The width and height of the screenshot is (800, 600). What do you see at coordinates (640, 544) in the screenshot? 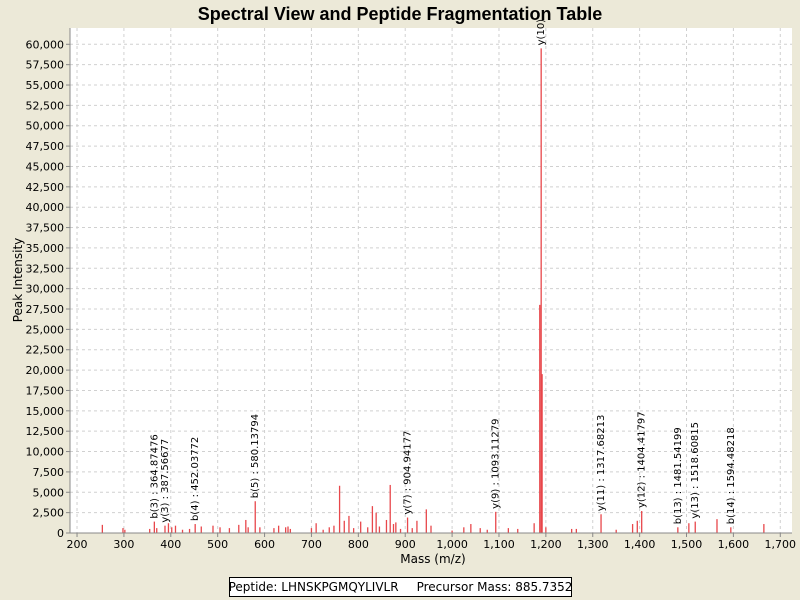
I see `x-tick-label: 1,400` at bounding box center [640, 544].